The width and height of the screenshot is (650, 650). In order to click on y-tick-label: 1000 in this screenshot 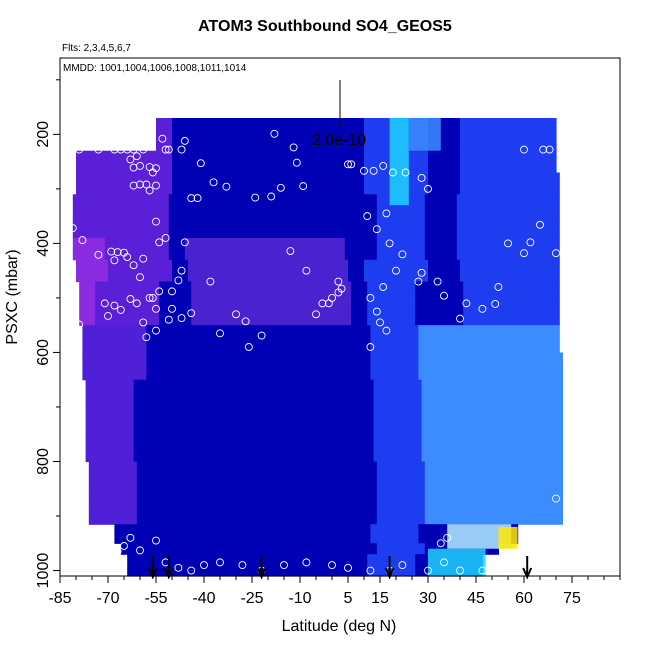, I will do `click(43, 571)`.